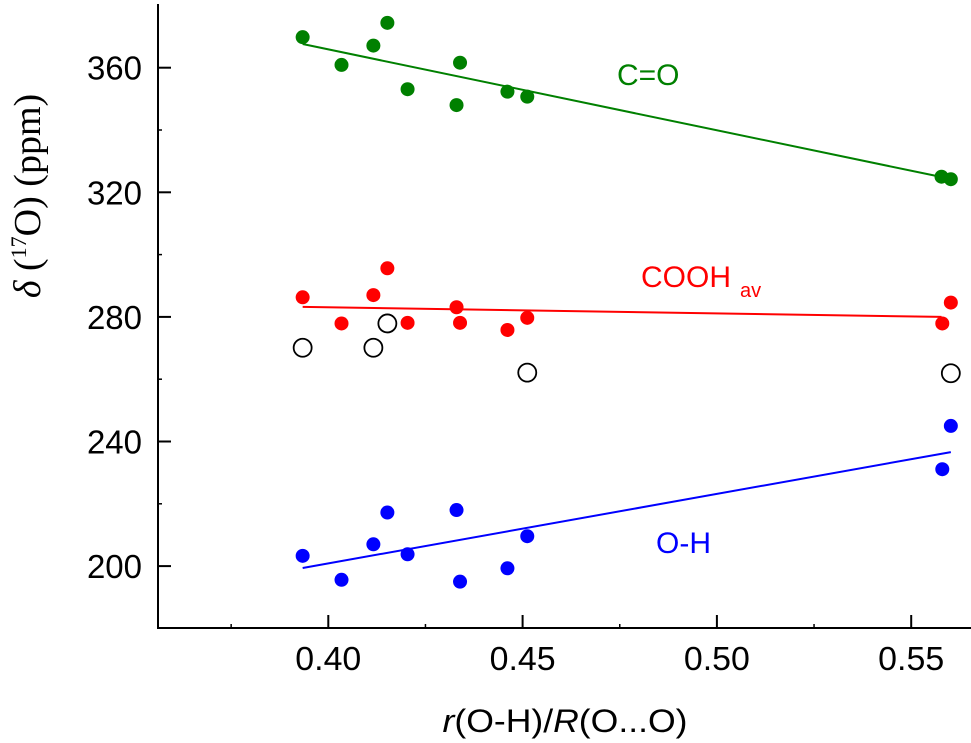  I want to click on x-axis-title-part4: (O...O), so click(633, 721).